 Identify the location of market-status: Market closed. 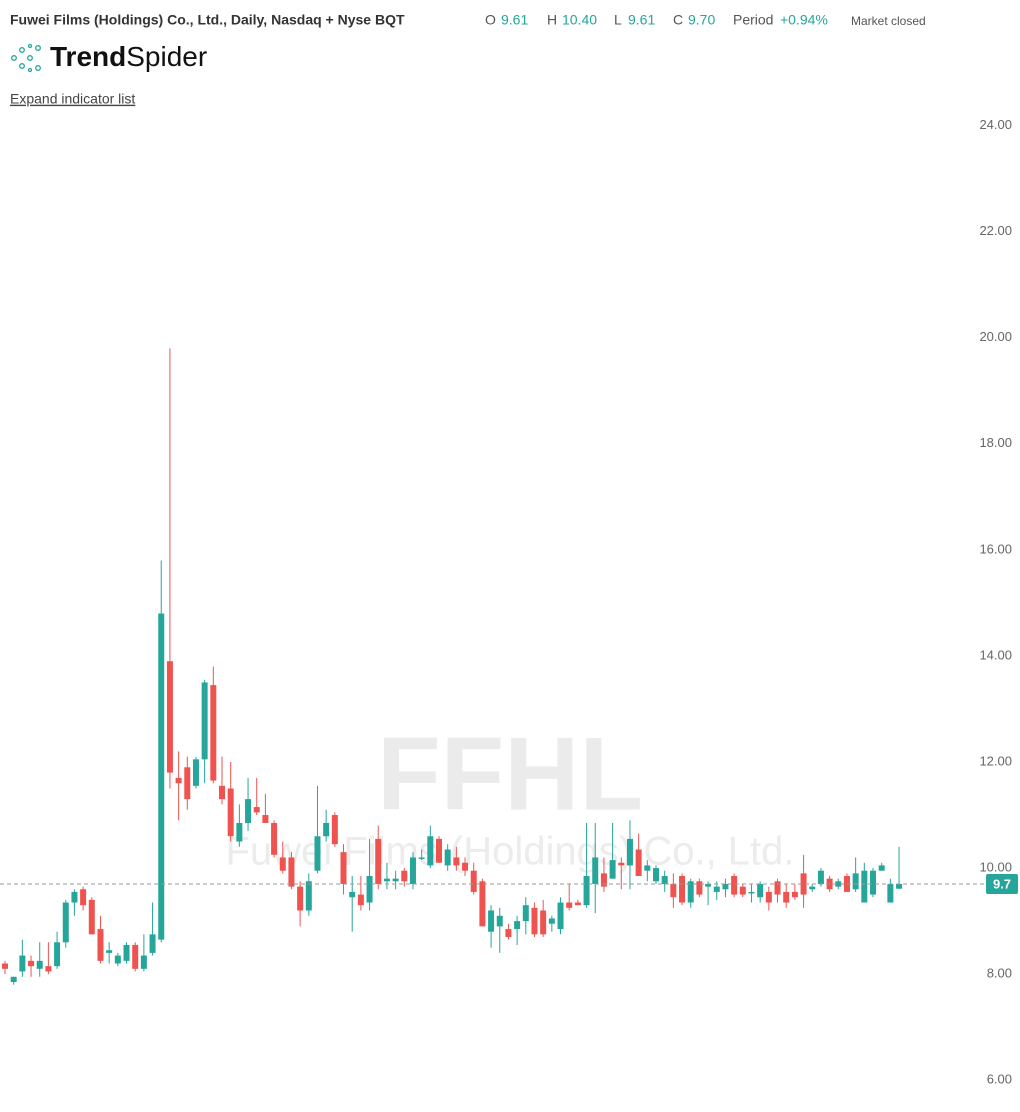
(888, 21).